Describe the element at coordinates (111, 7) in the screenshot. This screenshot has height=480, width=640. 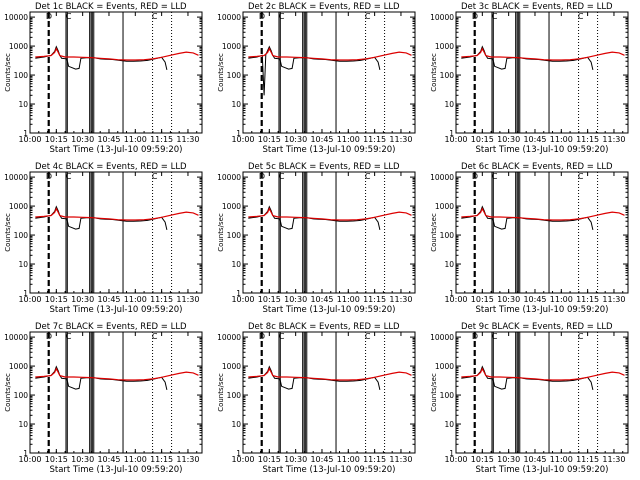
I see `panel-title: Det 1c BLACK = Events, RED = LLD` at that location.